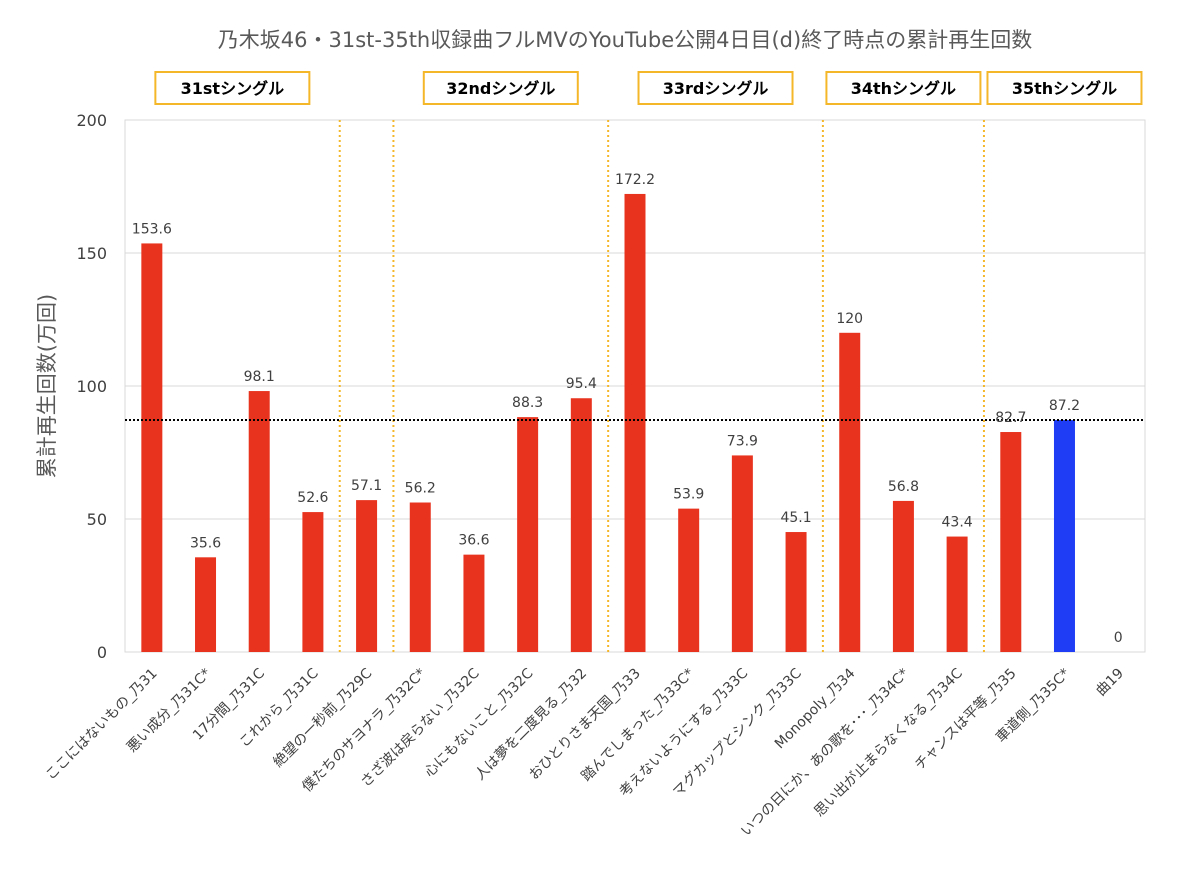  I want to click on y-tick-label: 100, so click(91, 386).